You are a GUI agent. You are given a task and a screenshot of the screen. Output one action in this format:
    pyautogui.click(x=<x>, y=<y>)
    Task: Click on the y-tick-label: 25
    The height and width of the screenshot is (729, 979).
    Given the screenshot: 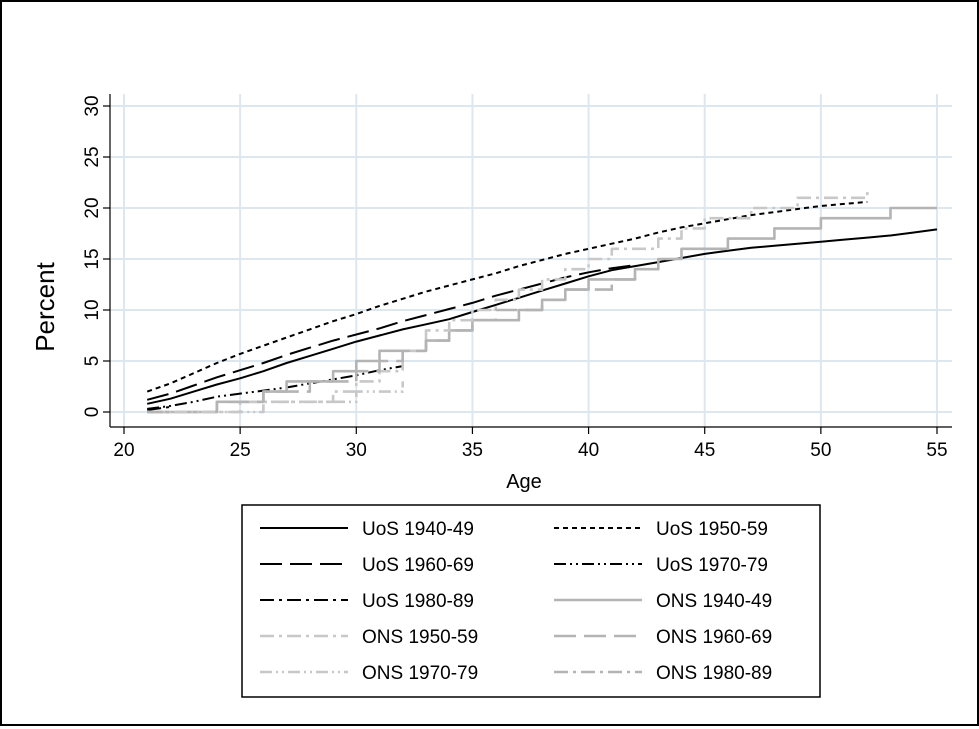 What is the action you would take?
    pyautogui.click(x=92, y=156)
    